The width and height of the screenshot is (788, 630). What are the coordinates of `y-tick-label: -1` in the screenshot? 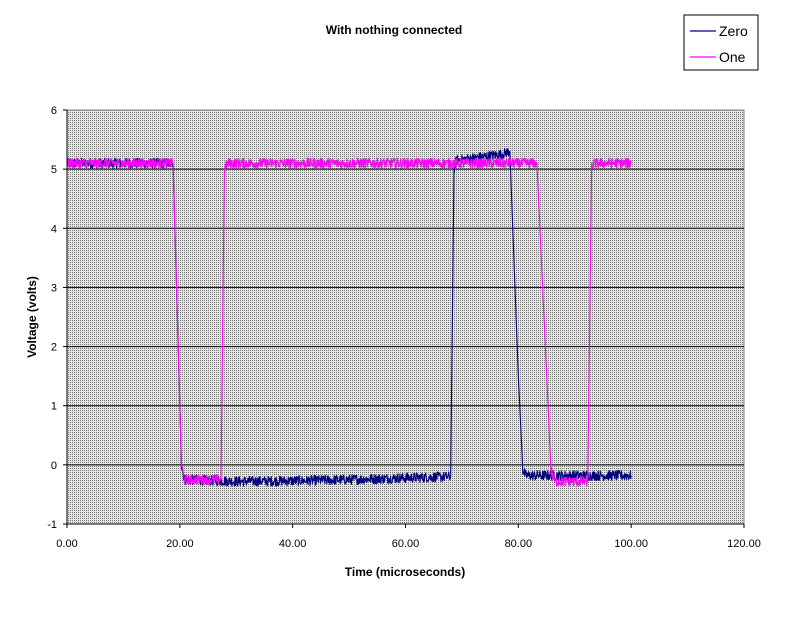 It's located at (52, 525).